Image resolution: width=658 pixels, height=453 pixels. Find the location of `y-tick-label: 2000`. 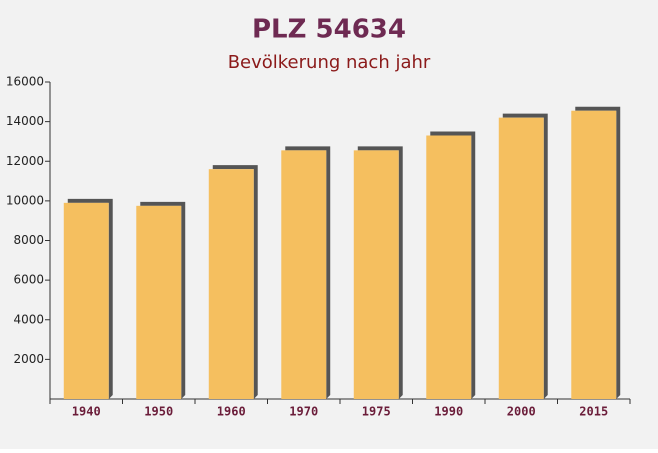

y-tick-label: 2000 is located at coordinates (28, 359).